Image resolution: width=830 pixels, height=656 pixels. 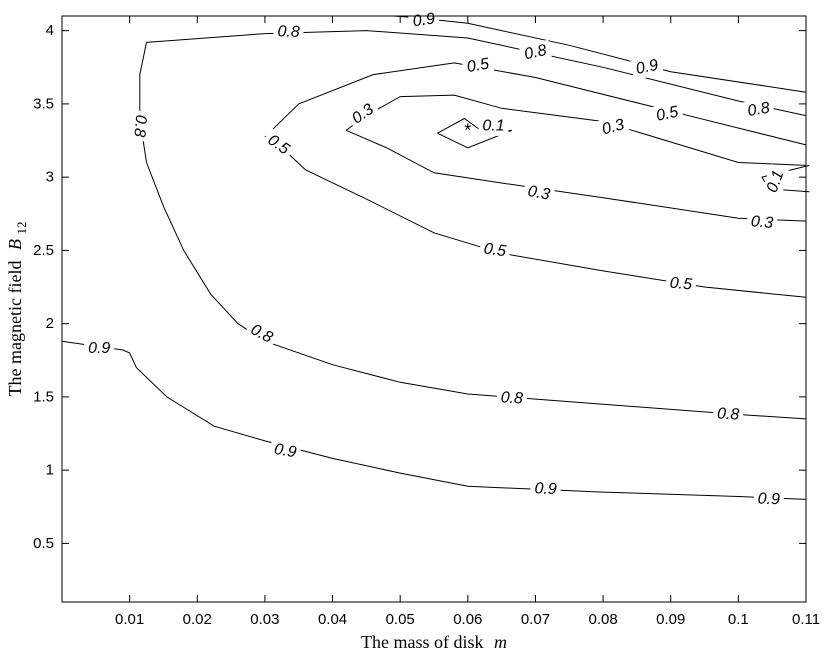 What do you see at coordinates (15, 244) in the screenshot?
I see `y-axis-variable: B` at bounding box center [15, 244].